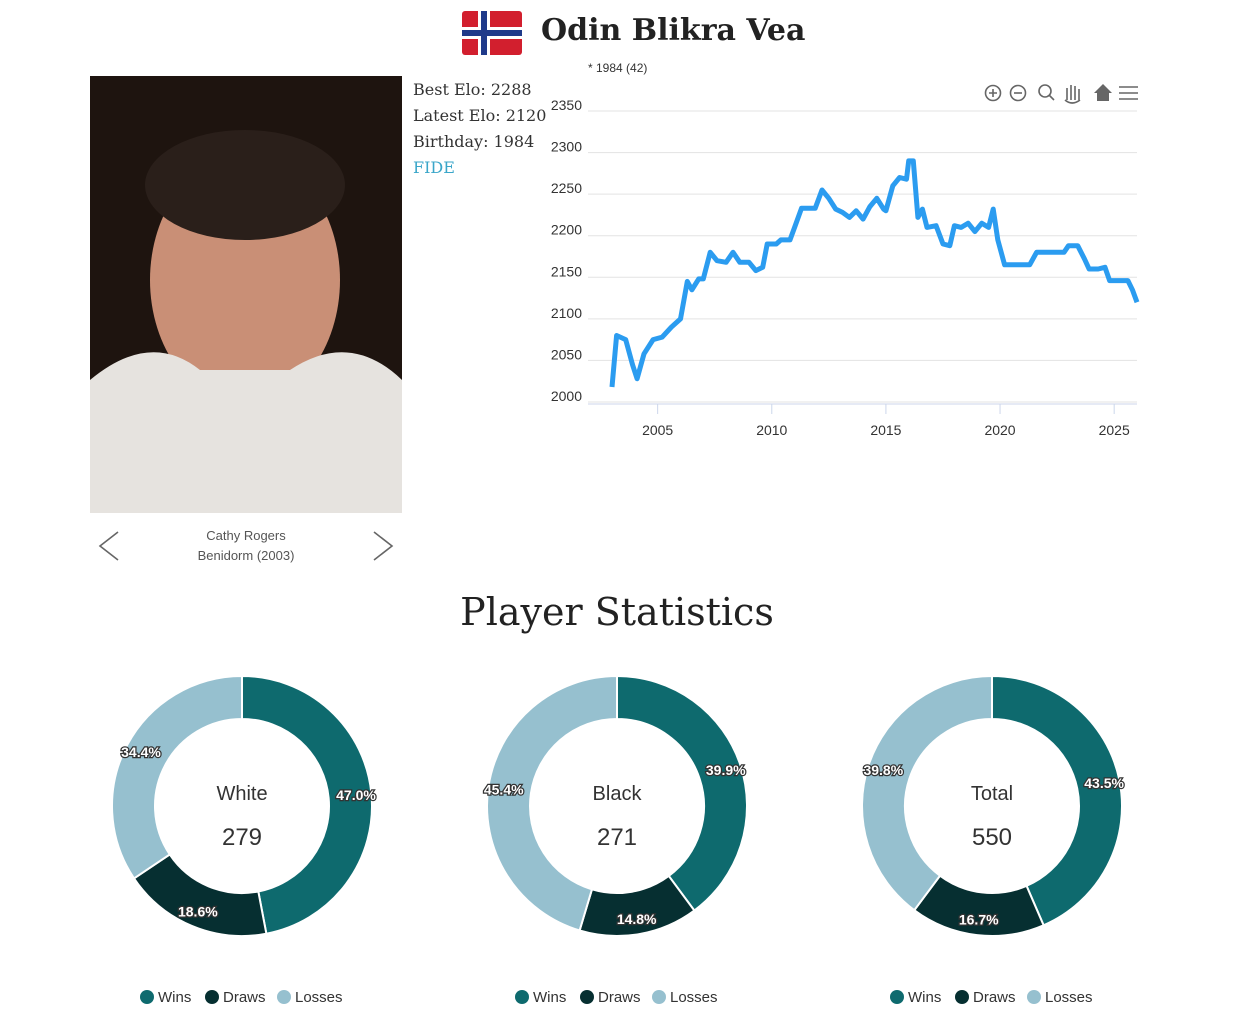 The image size is (1234, 1033). Describe the element at coordinates (992, 794) in the screenshot. I see `pie-title: Total` at that location.